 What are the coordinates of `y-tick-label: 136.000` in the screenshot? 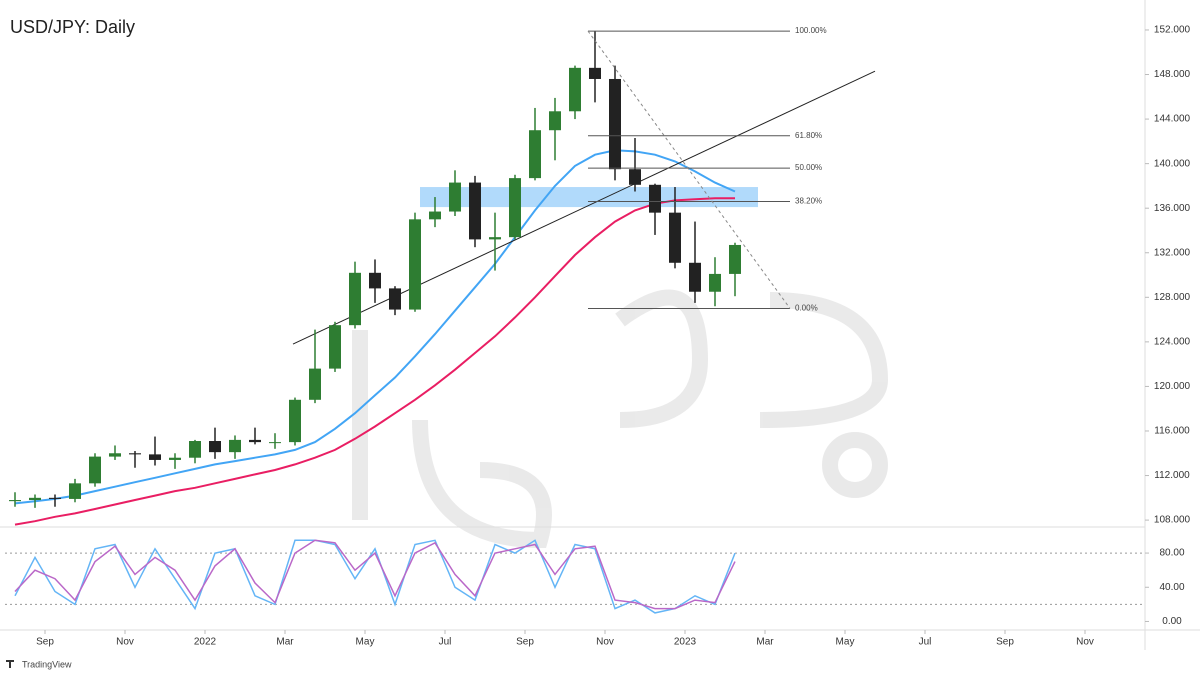 It's located at (1172, 208).